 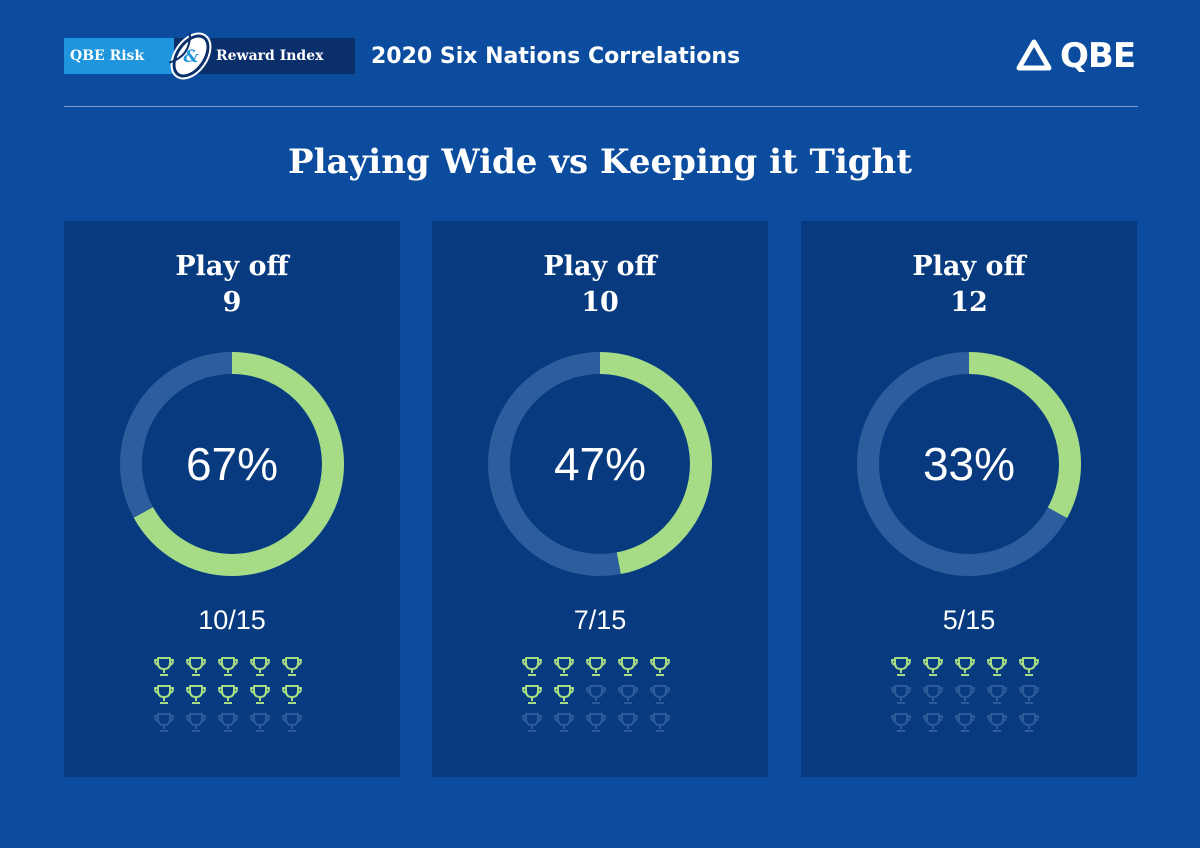 I want to click on header-divider, so click(x=601, y=106).